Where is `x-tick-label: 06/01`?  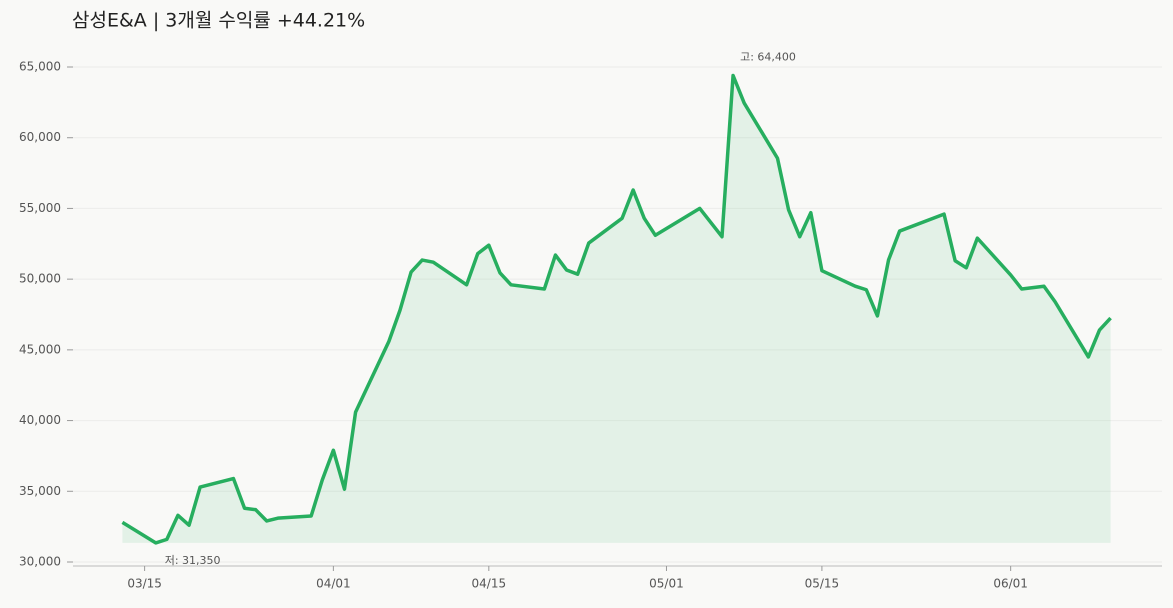 x-tick-label: 06/01 is located at coordinates (1010, 584).